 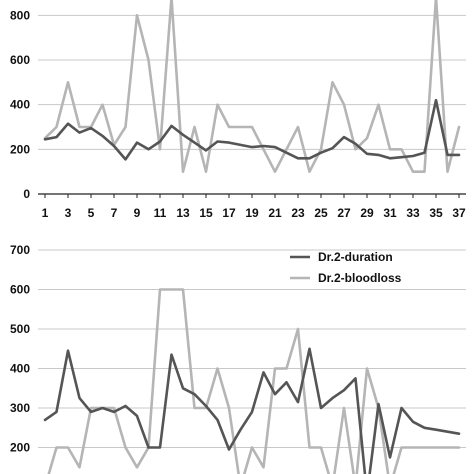 What do you see at coordinates (183, 213) in the screenshot?
I see `x-tick-label: 13` at bounding box center [183, 213].